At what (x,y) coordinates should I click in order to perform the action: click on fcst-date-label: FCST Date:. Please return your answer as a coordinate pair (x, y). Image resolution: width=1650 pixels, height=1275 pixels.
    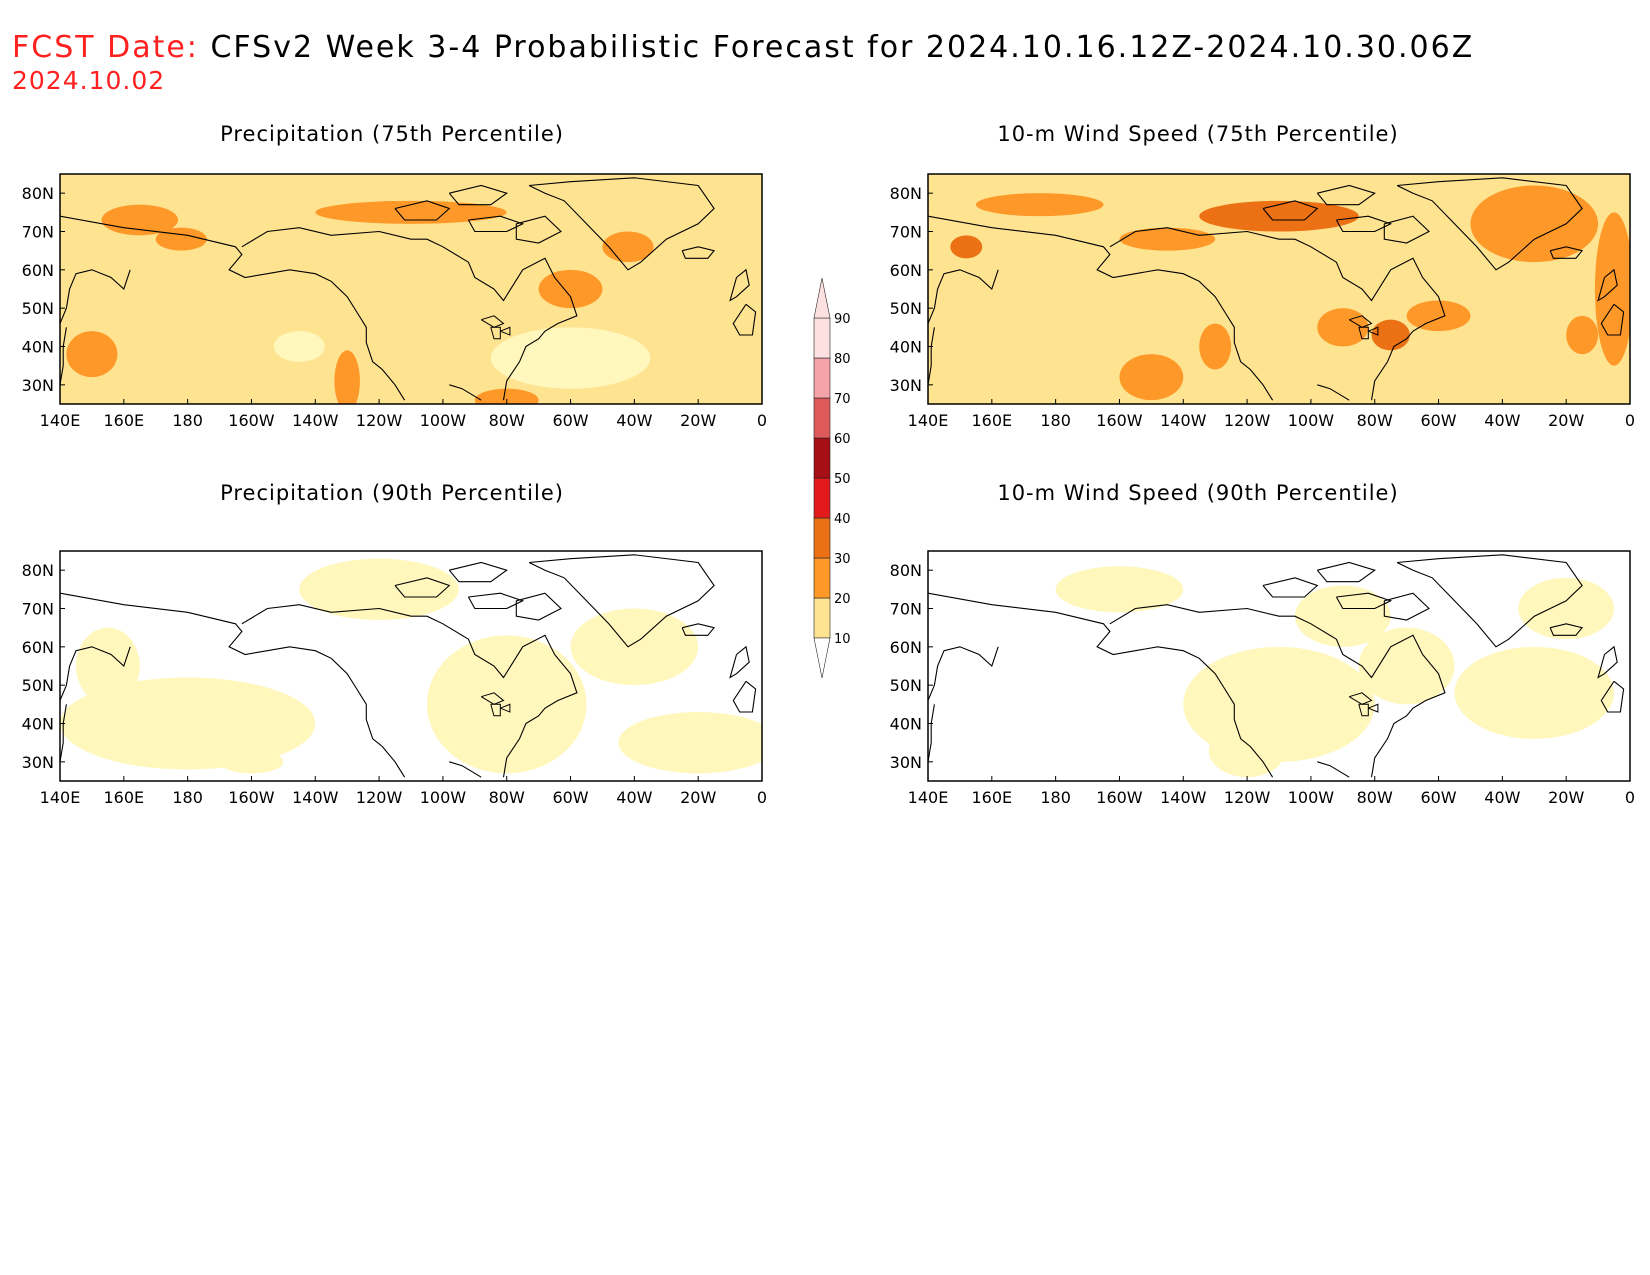
    Looking at the image, I should click on (105, 47).